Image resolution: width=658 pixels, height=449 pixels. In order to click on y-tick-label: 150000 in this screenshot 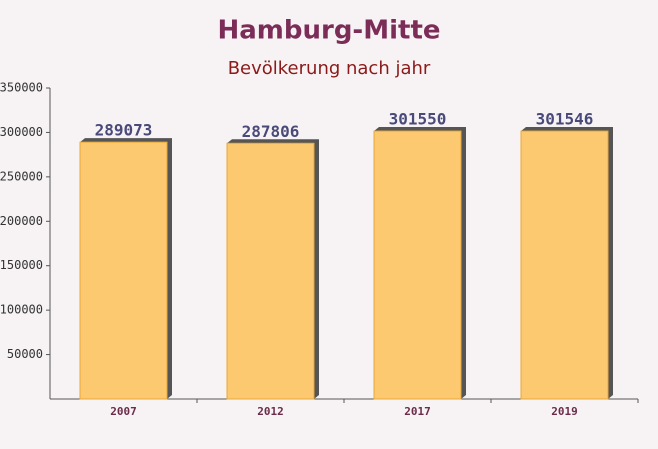, I will do `click(21, 265)`.